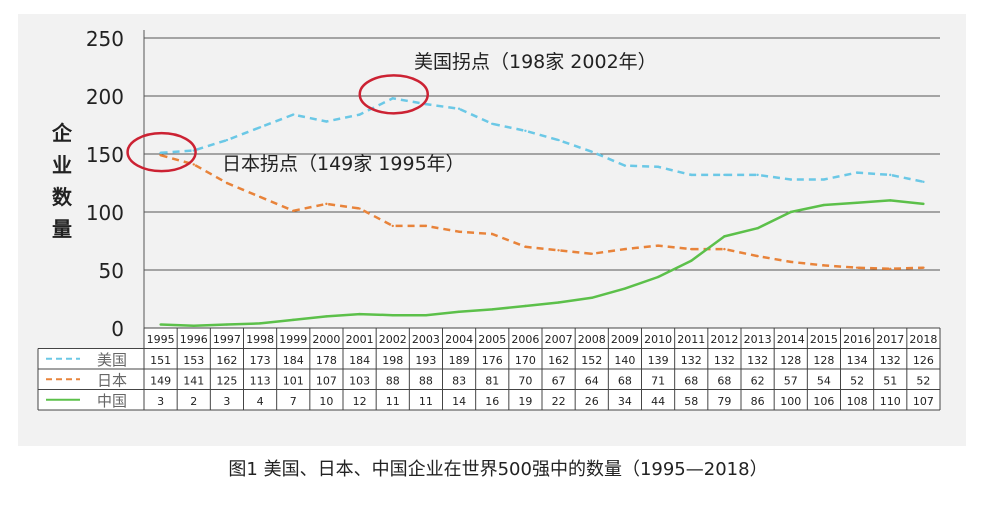  I want to click on table-cell-series-1: 54, so click(824, 380).